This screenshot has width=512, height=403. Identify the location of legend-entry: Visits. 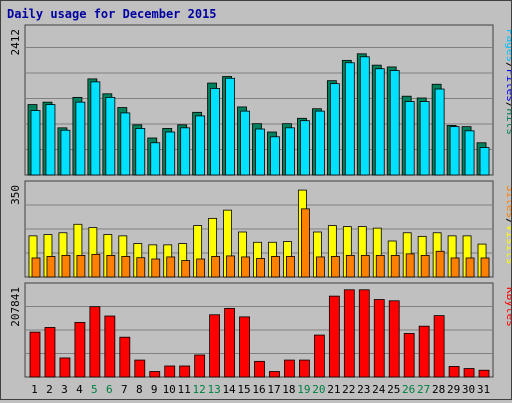
(507, 245).